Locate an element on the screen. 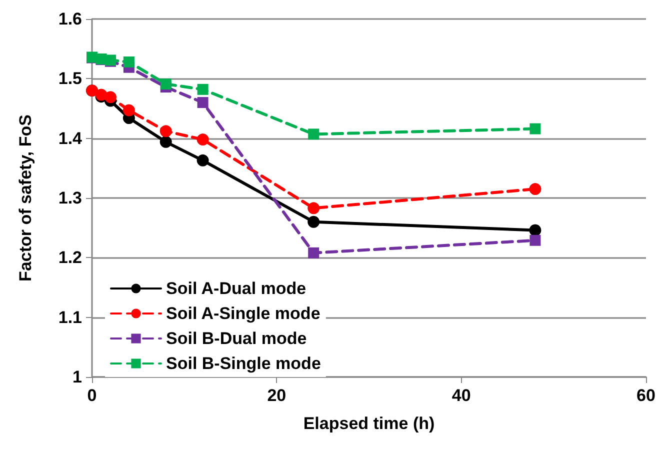 The image size is (659, 449). y-tick-label: 1.3 is located at coordinates (70, 198).